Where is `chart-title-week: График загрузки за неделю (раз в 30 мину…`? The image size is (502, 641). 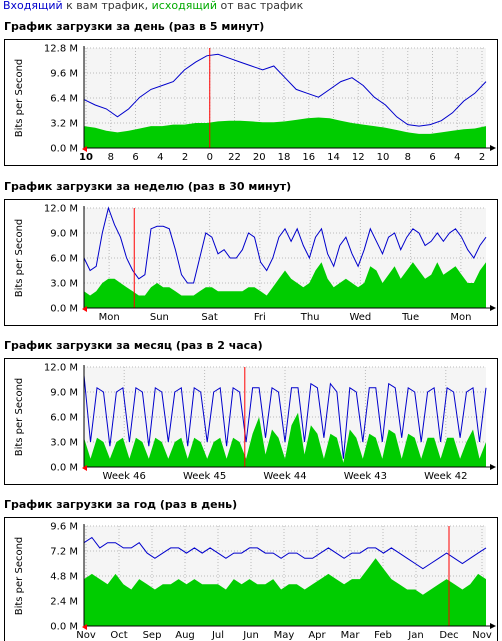
chart-title-week: График загрузки за неделю (раз в 30 мину… is located at coordinates (148, 186).